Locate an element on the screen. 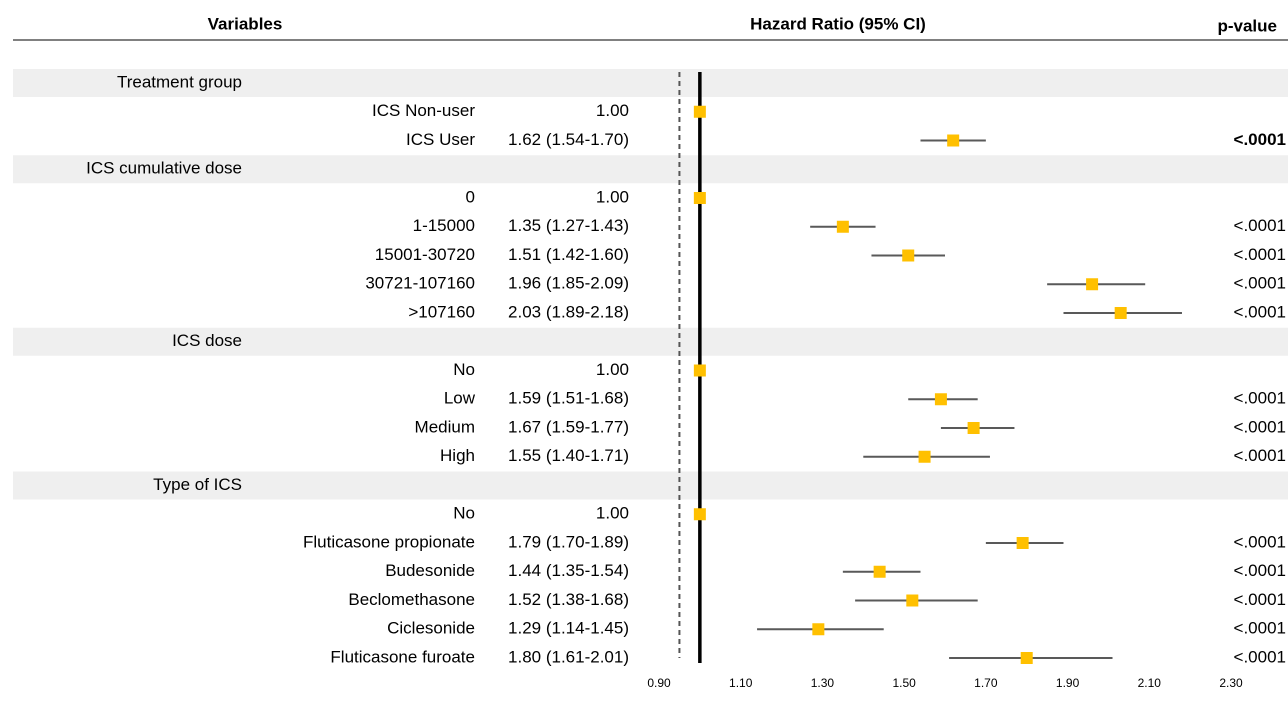 This screenshot has width=1288, height=717. estimate-label: 1.55 (1.40-1.71) is located at coordinates (568, 455).